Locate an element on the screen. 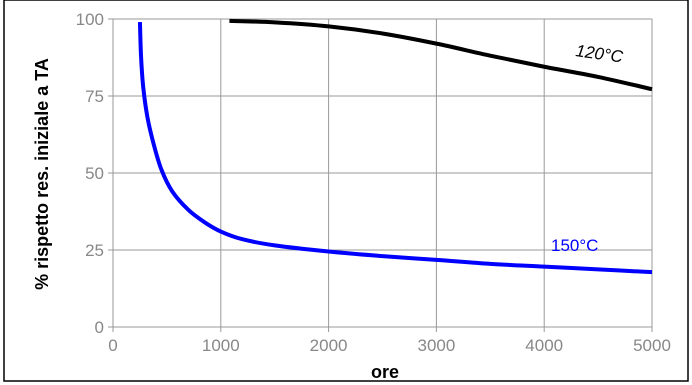 The image size is (692, 385). series-120c-line is located at coordinates (441, 55).